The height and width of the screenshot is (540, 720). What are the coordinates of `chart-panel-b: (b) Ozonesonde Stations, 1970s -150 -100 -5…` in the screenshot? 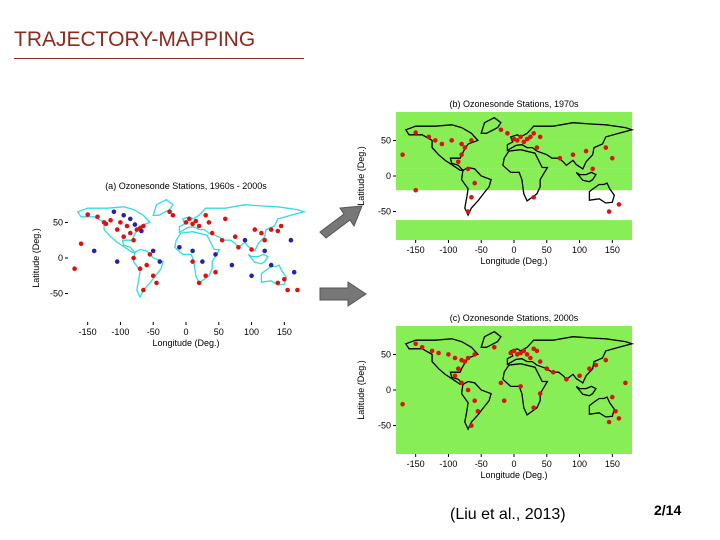 It's located at (495, 179).